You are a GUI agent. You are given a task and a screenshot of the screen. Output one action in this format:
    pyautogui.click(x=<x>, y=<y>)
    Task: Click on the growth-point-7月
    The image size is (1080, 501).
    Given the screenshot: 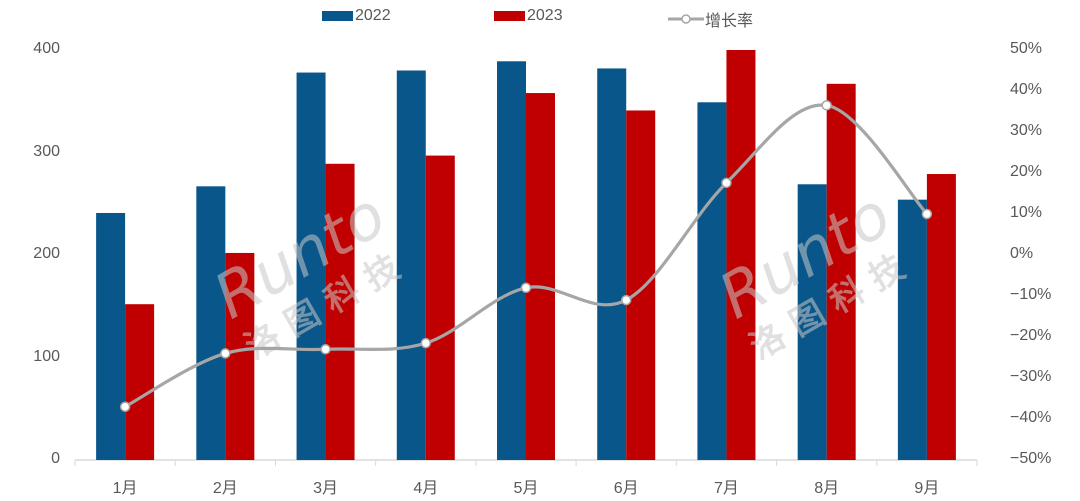 What is the action you would take?
    pyautogui.click(x=726, y=183)
    